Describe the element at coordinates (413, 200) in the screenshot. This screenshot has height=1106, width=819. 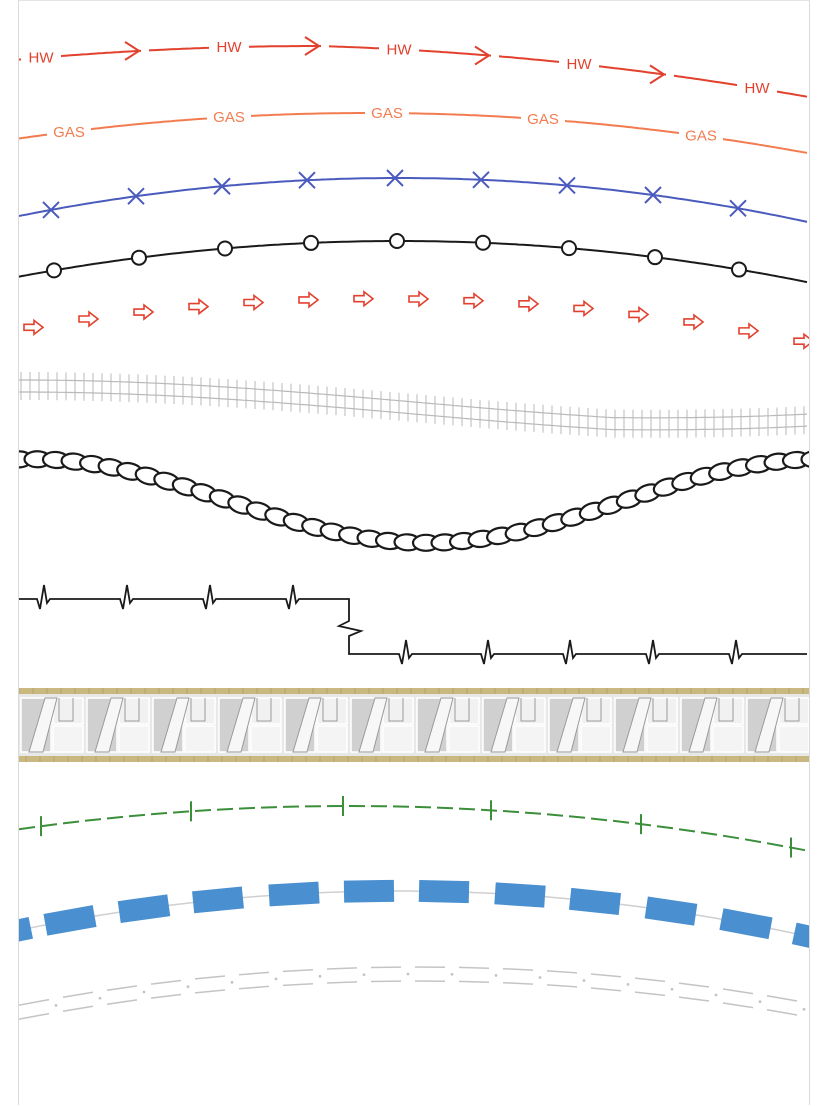
I see `cross-line` at that location.